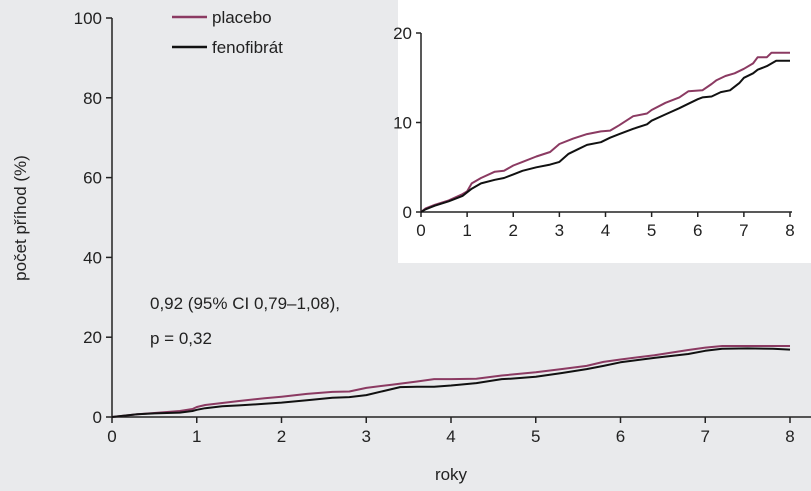 Image resolution: width=811 pixels, height=491 pixels. Describe the element at coordinates (402, 123) in the screenshot. I see `inset-y-tick-label: 10` at that location.